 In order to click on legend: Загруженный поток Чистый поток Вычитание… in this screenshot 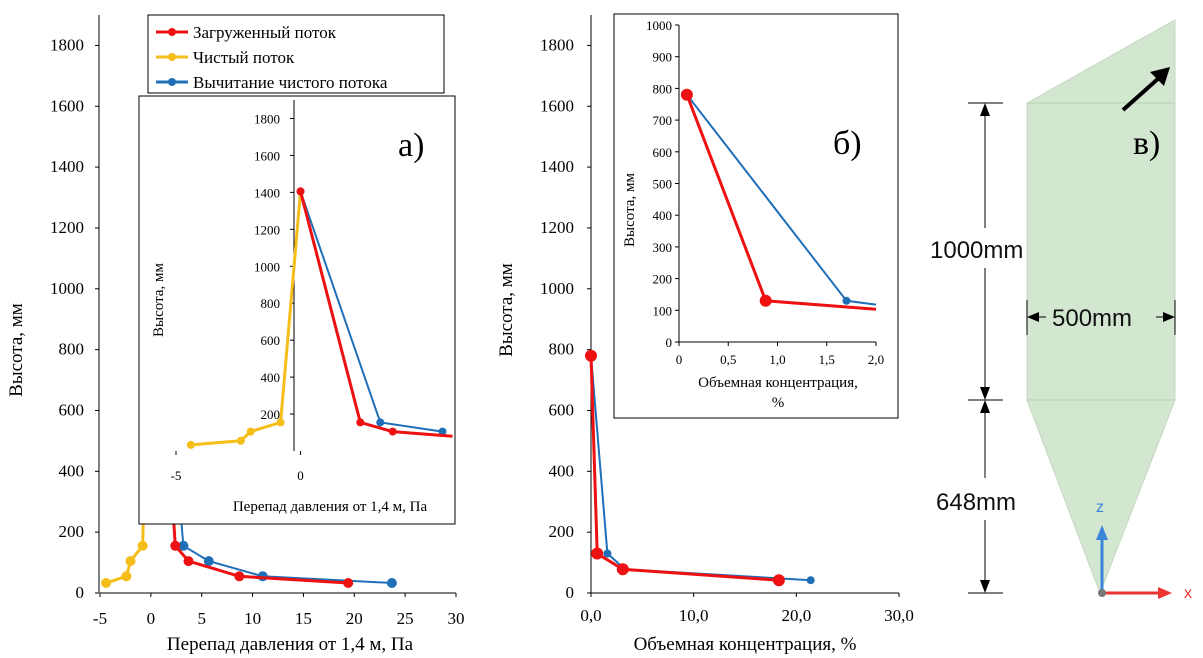, I will do `click(272, 57)`.